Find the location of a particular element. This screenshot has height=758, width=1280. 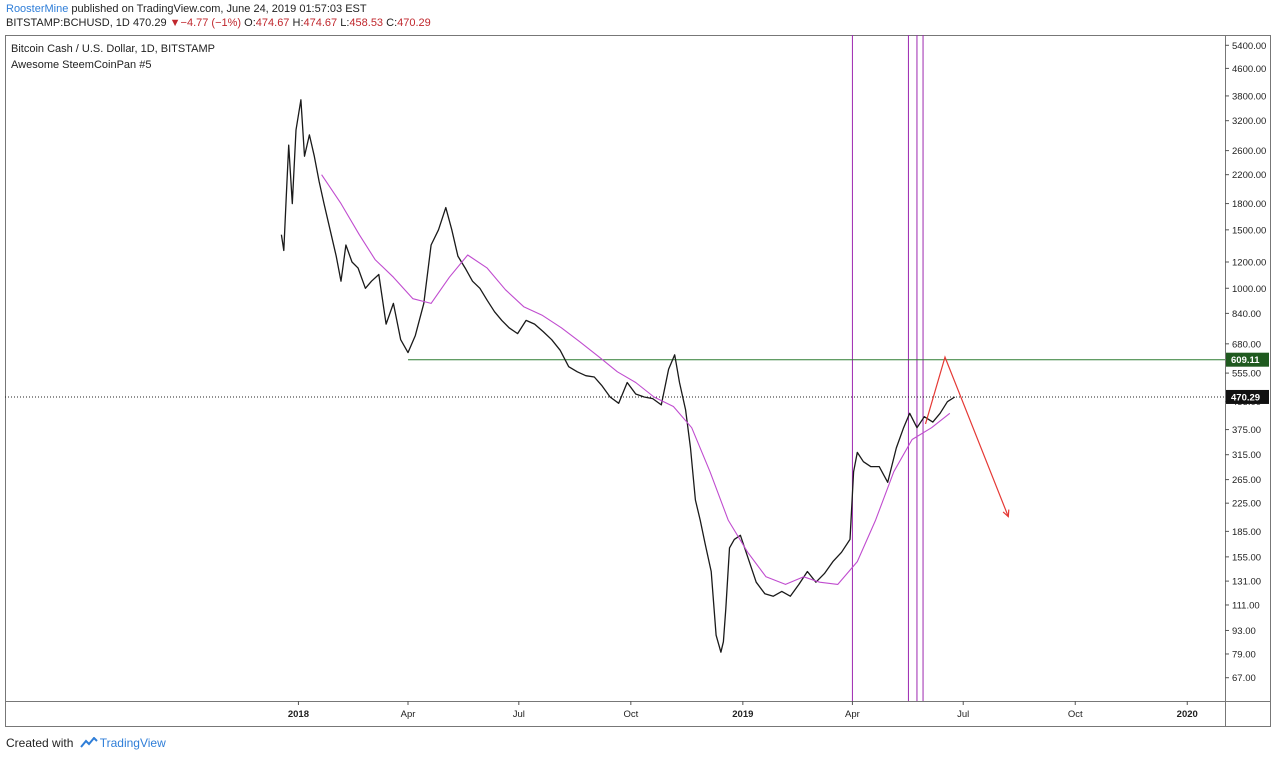

y-tick-label-18: 185.00 is located at coordinates (1246, 532).